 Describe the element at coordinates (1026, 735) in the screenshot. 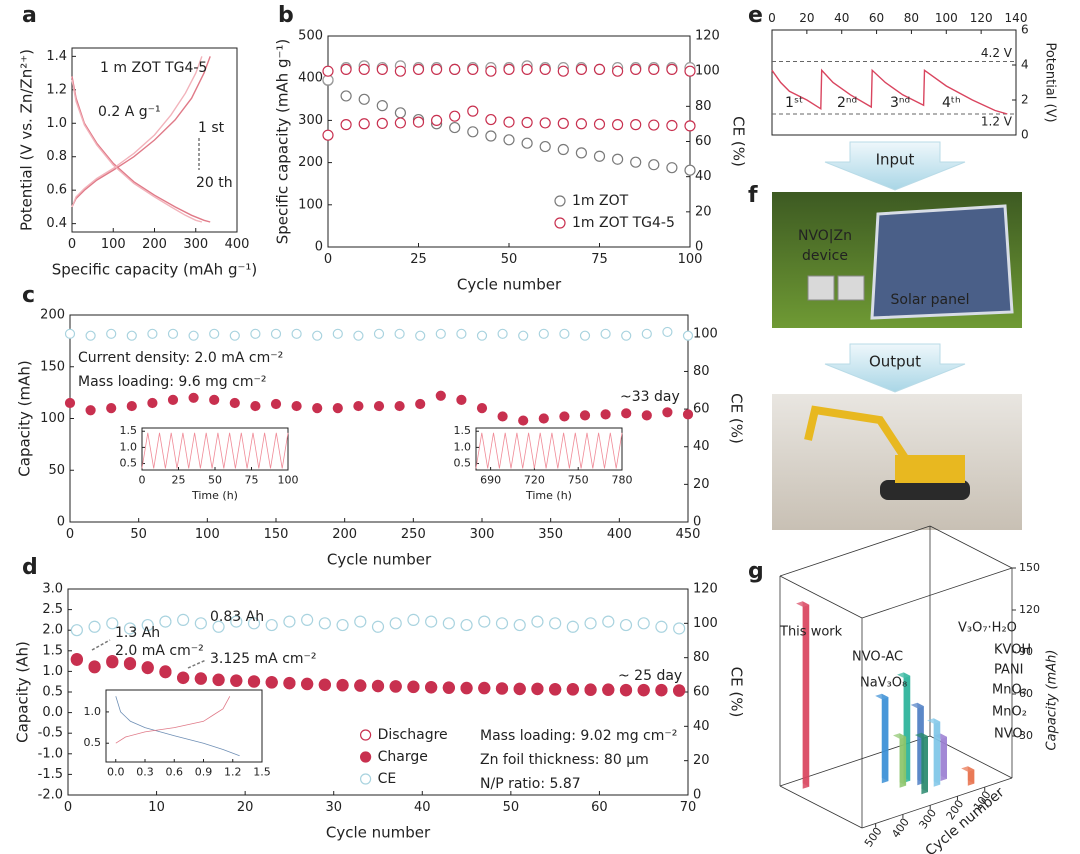

I see `z-tick-label: 30` at that location.